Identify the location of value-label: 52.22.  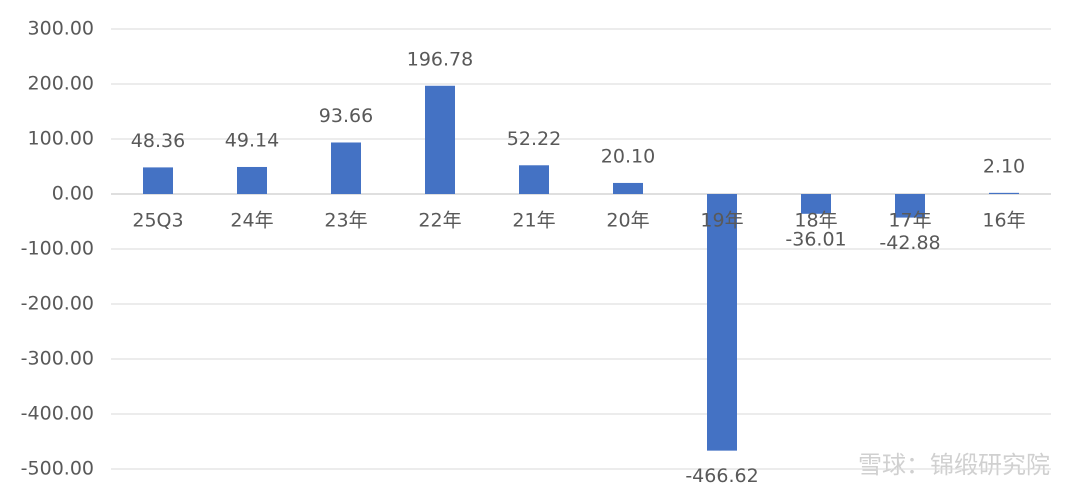
(534, 139).